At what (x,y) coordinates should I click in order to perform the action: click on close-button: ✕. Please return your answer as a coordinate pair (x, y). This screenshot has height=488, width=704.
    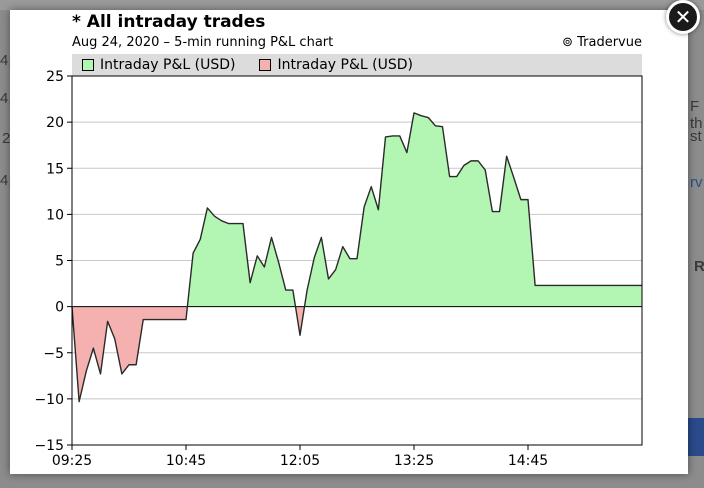
    Looking at the image, I should click on (683, 17).